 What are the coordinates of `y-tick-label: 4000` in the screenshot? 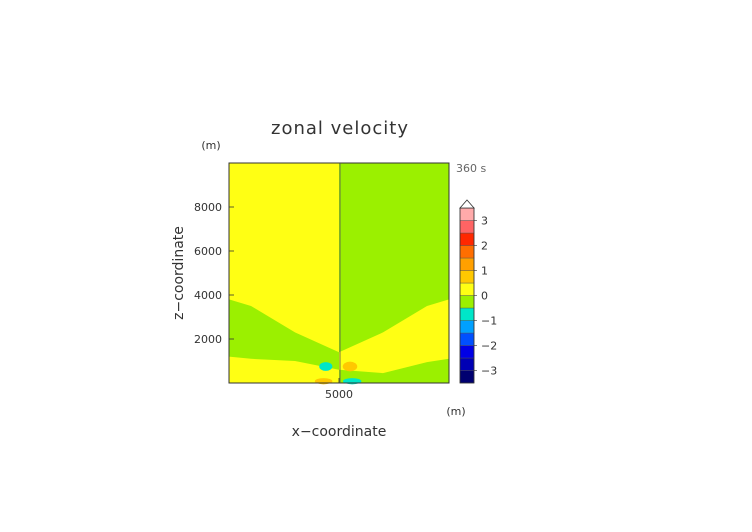 It's located at (208, 295).